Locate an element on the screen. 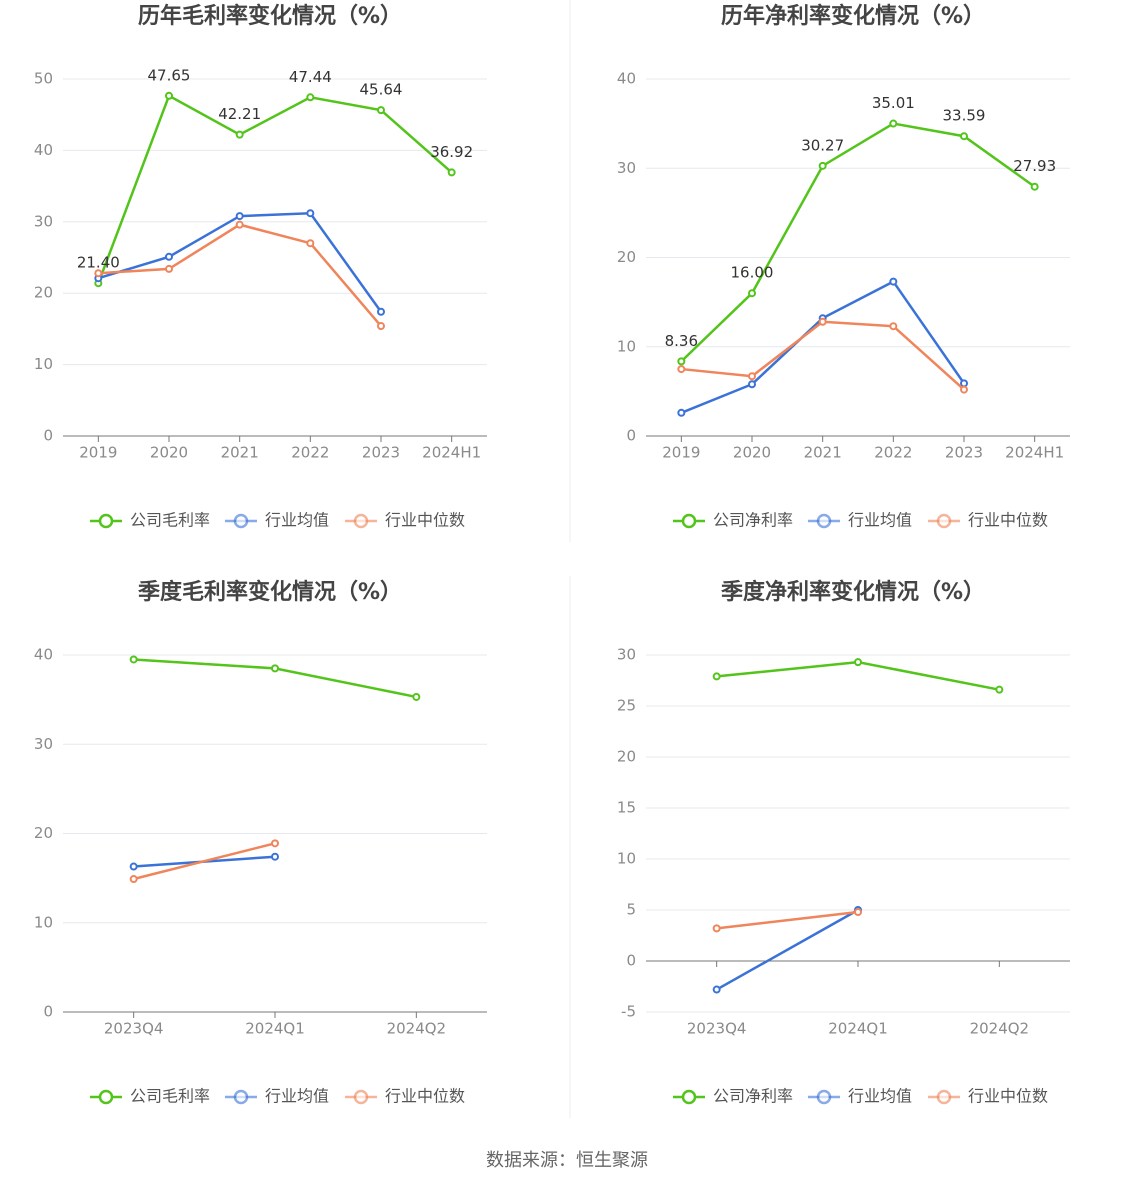 This screenshot has width=1134, height=1188. data-label: 47.65 is located at coordinates (169, 75).